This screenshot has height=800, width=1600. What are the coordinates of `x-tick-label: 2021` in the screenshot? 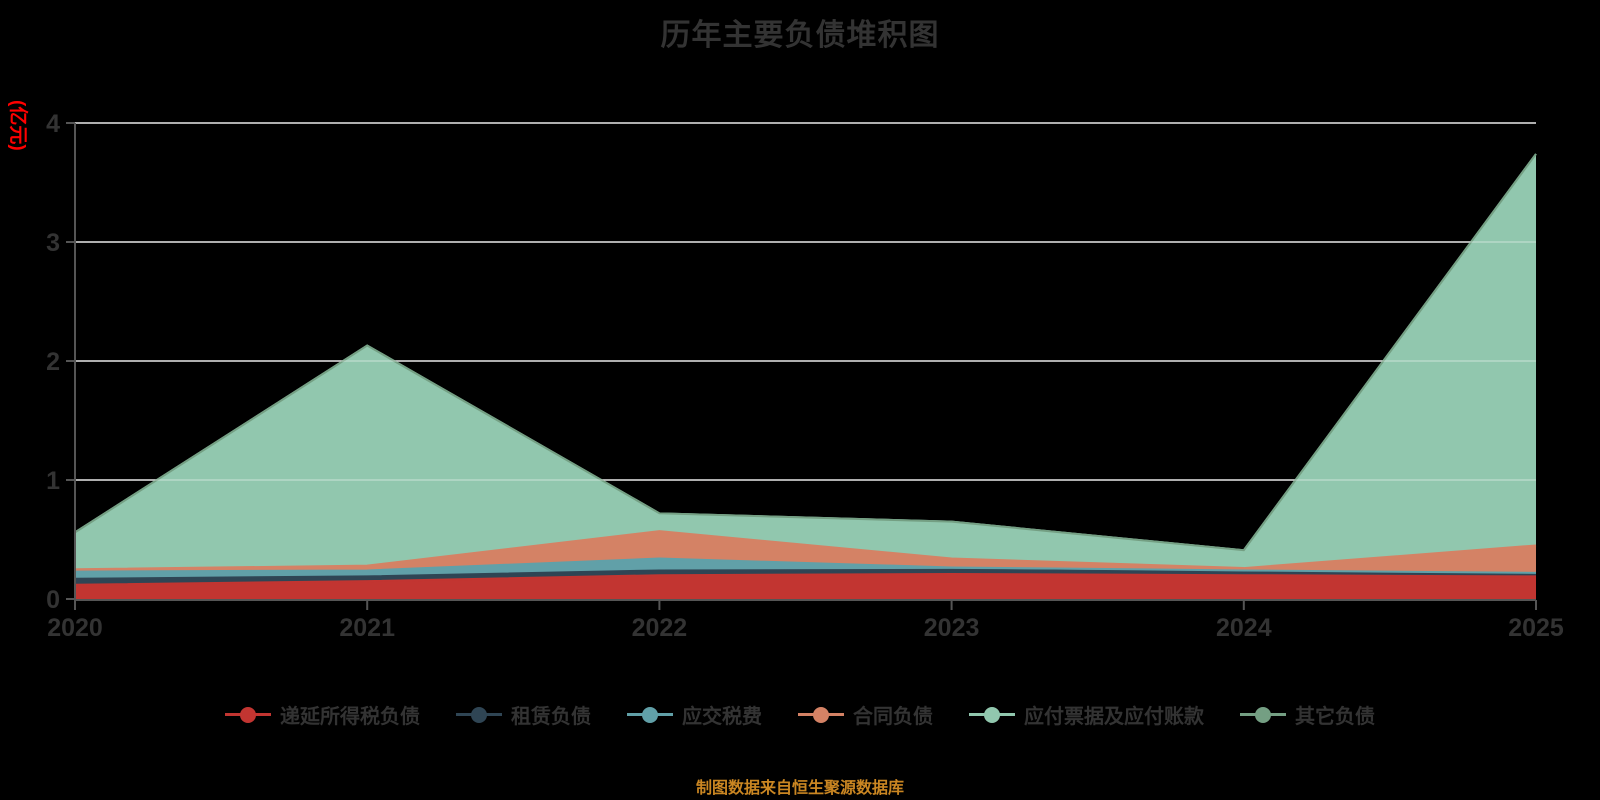 It's located at (367, 628).